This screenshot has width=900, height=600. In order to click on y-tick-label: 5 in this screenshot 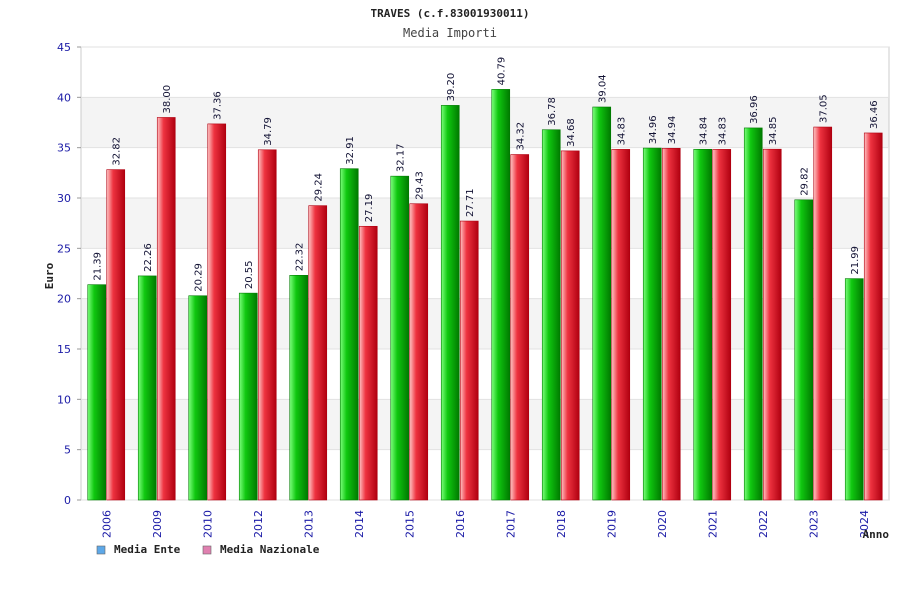, I will do `click(67, 450)`.